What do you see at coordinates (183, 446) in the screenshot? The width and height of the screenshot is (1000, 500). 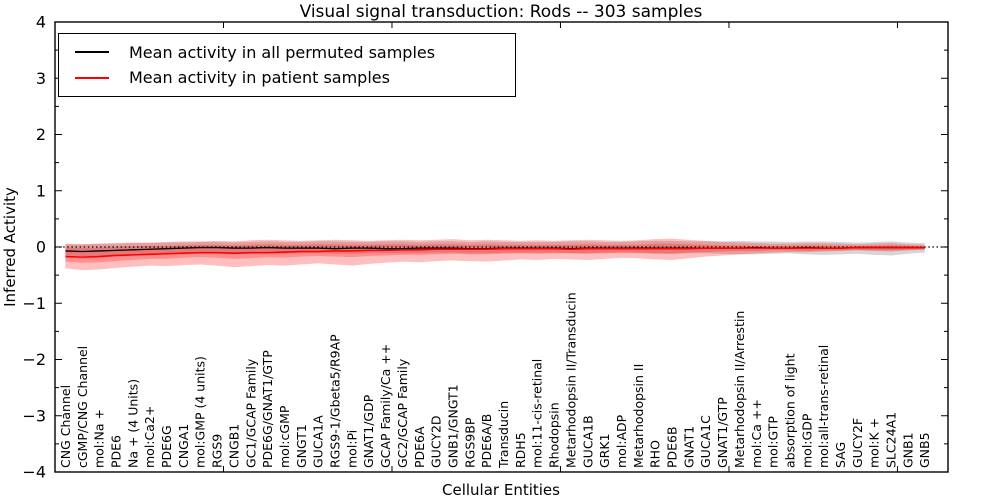 I see `x-category-label: CNGA1` at bounding box center [183, 446].